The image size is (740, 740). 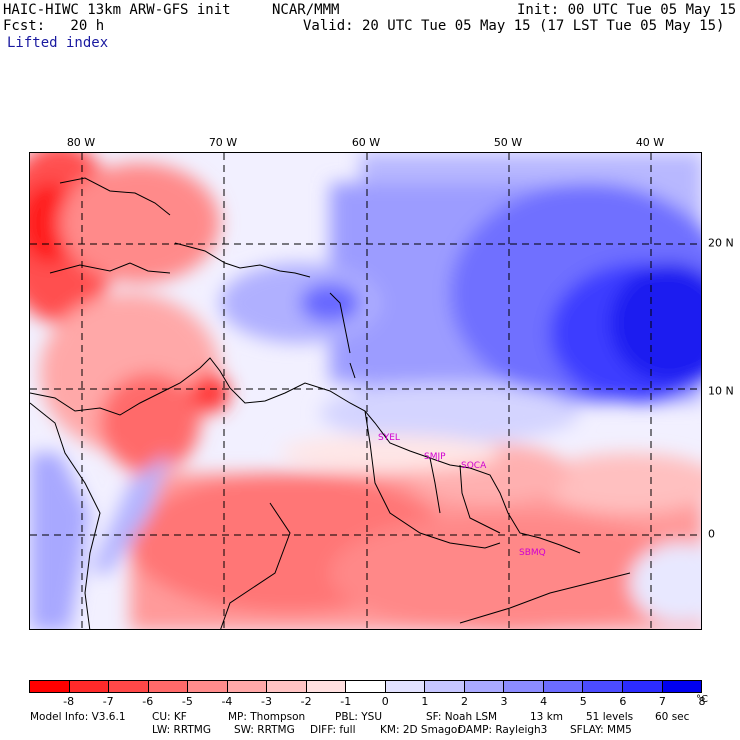 I want to click on footer-item: DIFF: full, so click(x=333, y=730).